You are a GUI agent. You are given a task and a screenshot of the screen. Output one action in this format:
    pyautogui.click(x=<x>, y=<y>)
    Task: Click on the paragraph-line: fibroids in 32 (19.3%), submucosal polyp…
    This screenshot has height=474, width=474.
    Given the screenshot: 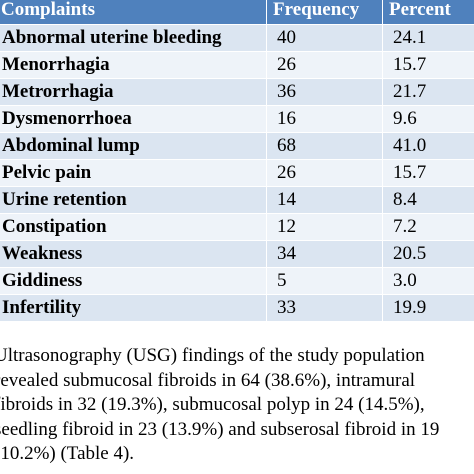 What is the action you would take?
    pyautogui.click(x=212, y=404)
    